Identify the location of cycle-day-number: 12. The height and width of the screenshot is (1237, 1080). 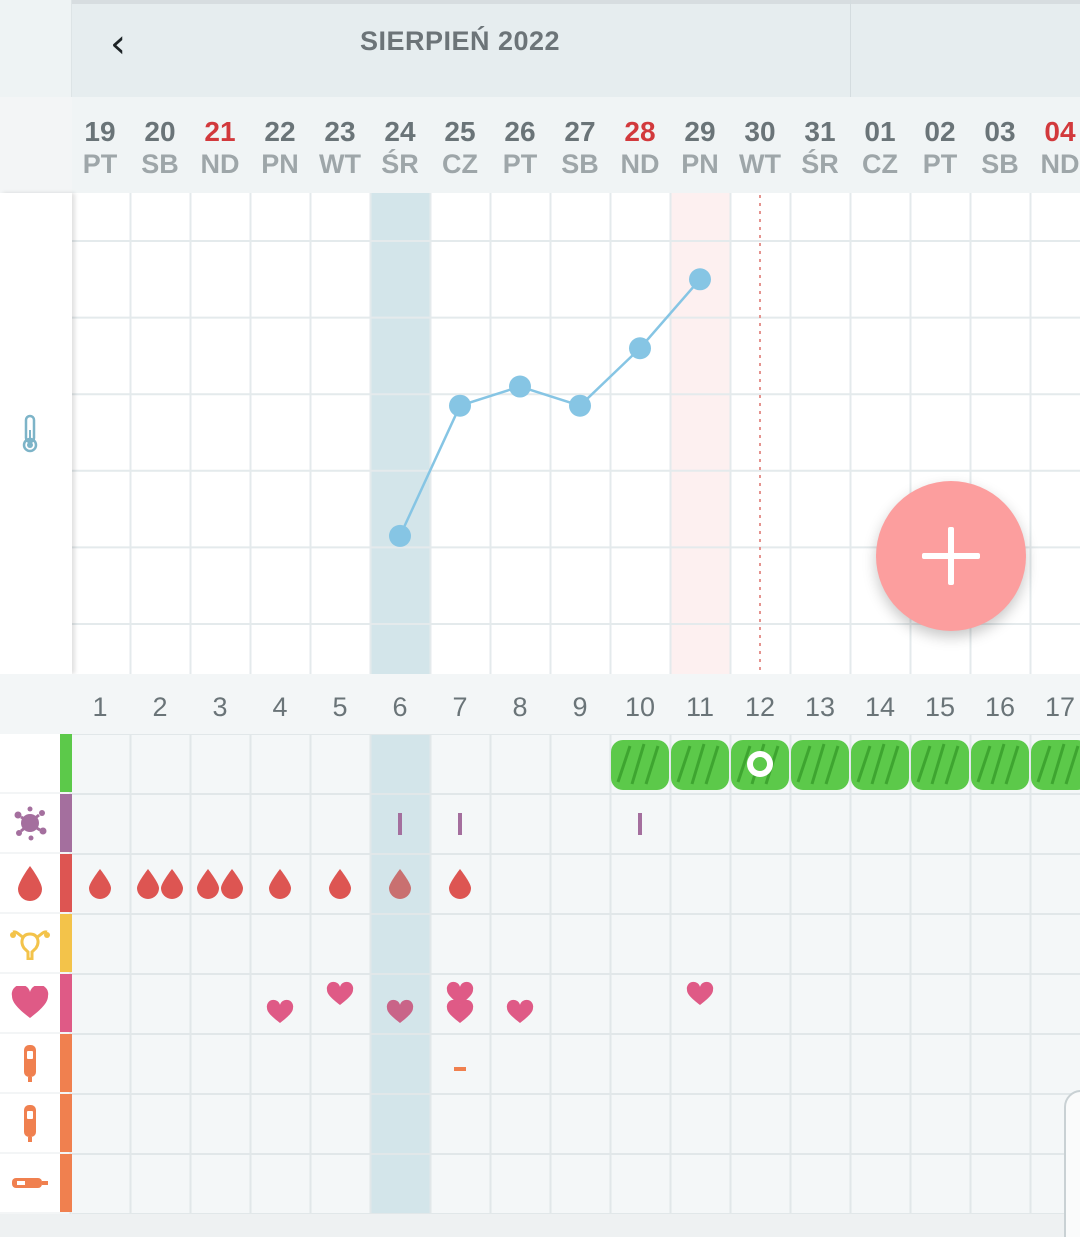
(760, 707).